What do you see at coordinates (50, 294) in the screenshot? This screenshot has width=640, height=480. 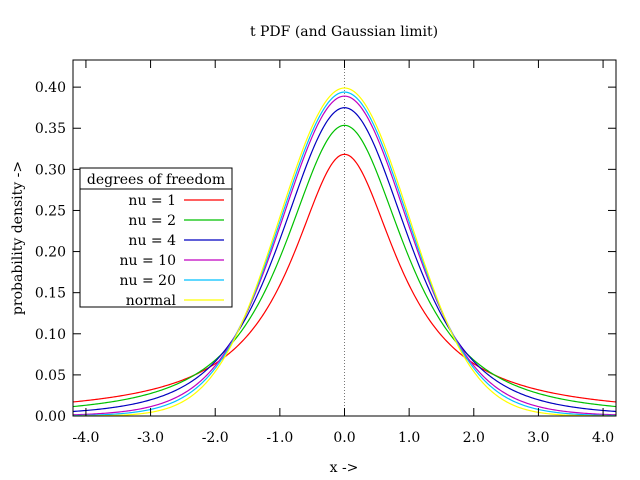 I see `y-tick-label: 0.15` at bounding box center [50, 294].